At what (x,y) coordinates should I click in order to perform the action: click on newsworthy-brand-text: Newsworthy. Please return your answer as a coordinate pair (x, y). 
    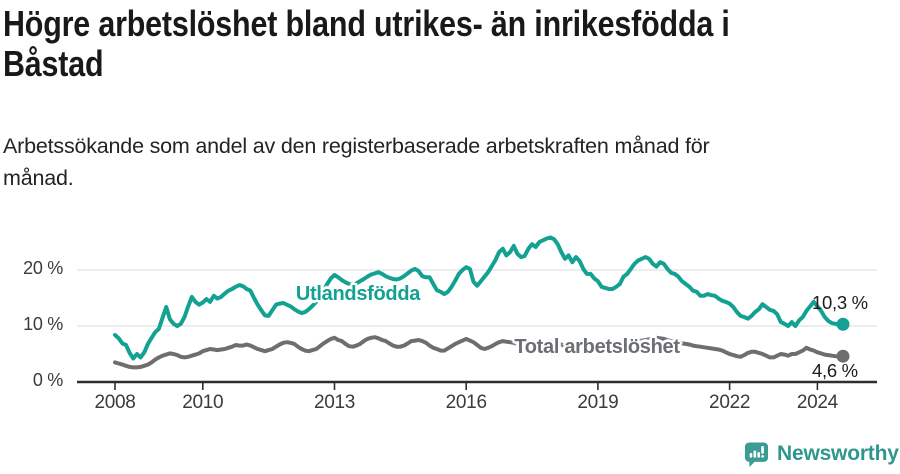
    Looking at the image, I should click on (838, 453).